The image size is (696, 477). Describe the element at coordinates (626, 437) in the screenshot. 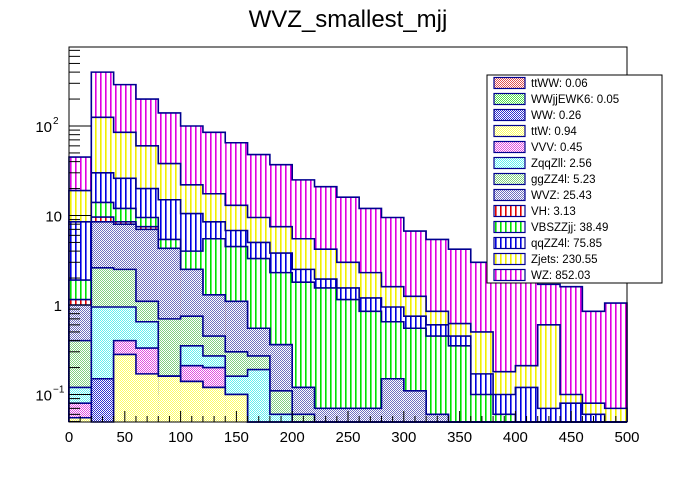

I see `x-tick-label: 500` at that location.